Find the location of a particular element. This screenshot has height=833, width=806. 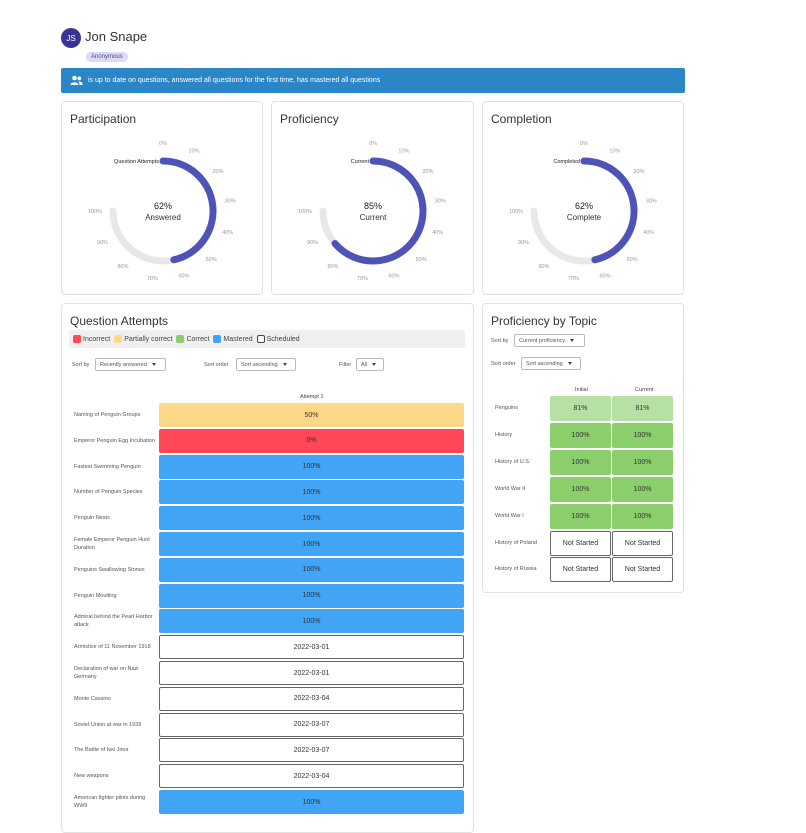

question-label: Monte Cassino is located at coordinates (92, 698).